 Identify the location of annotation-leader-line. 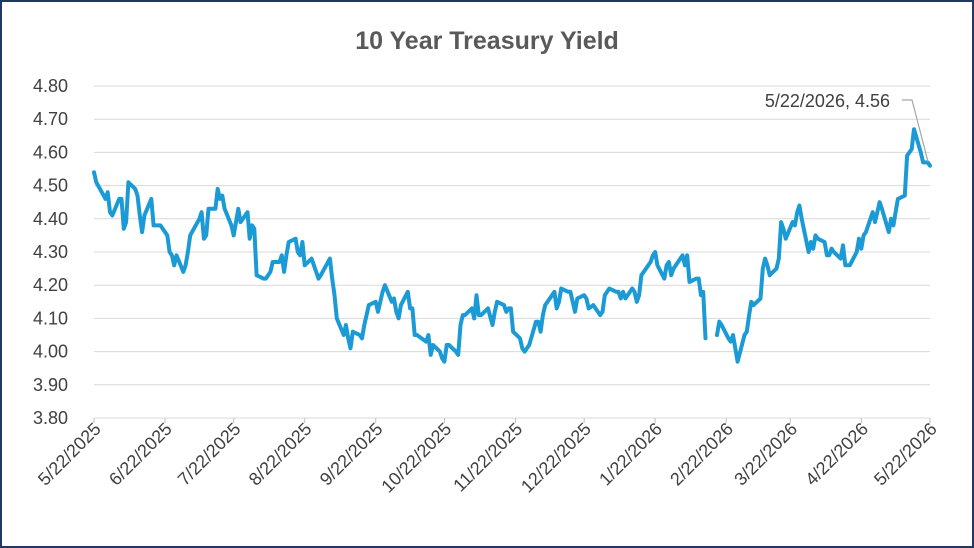
(915, 130).